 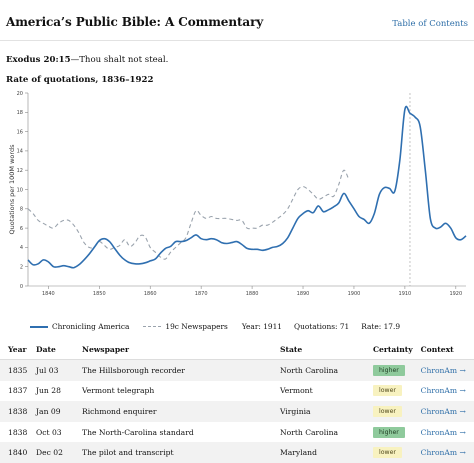 What do you see at coordinates (99, 294) in the screenshot?
I see `x-tick-label: 1850` at bounding box center [99, 294].